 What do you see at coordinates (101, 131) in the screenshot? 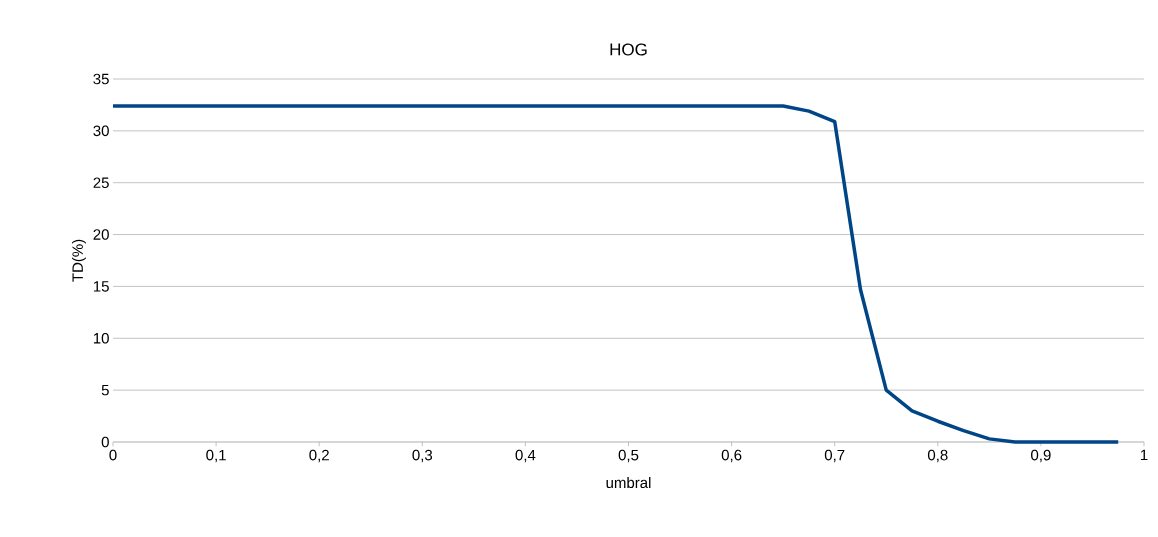
I see `y-tick-label: 30` at bounding box center [101, 131].